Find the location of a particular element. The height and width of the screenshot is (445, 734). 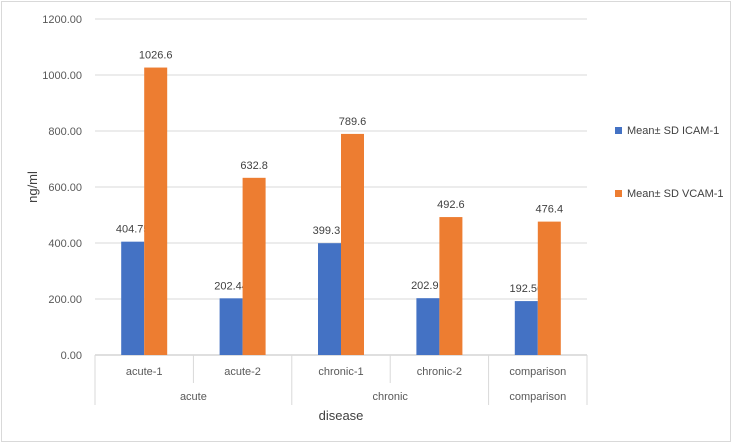

y-tick-label: 1200.00 is located at coordinates (62, 20).